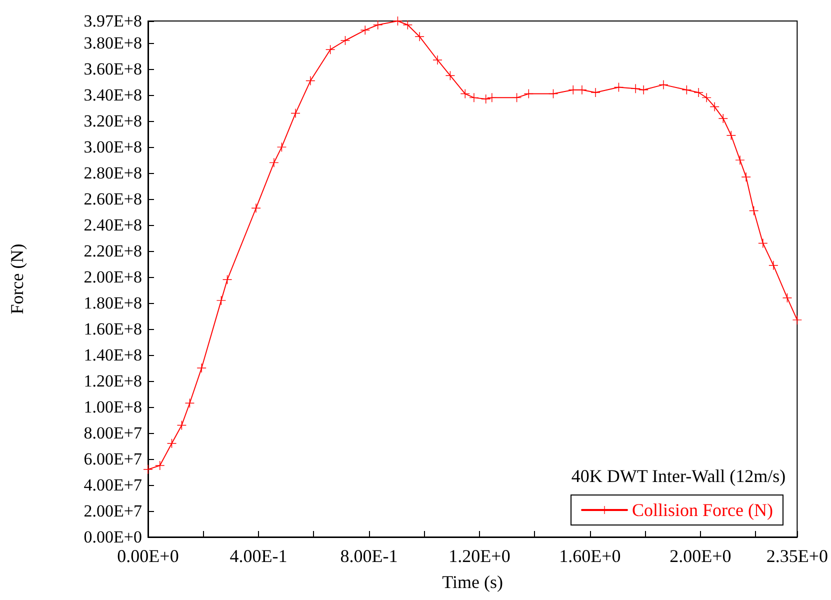 This screenshot has width=831, height=600. Describe the element at coordinates (113, 355) in the screenshot. I see `y-tick-label: 1.40E+8` at that location.